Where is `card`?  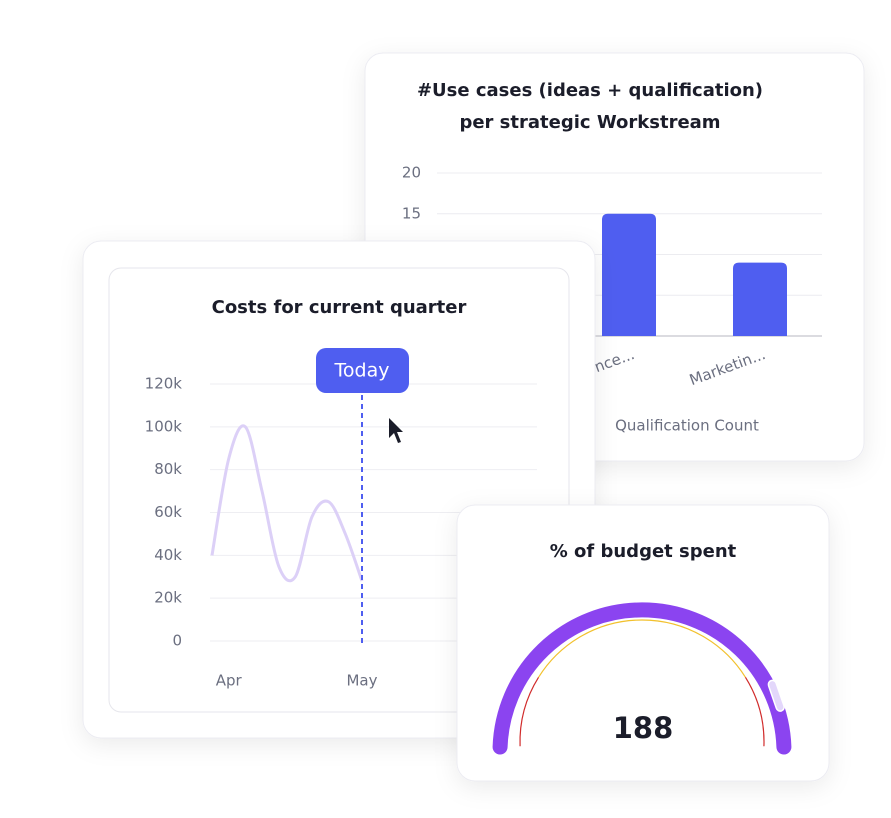
card is located at coordinates (643, 643).